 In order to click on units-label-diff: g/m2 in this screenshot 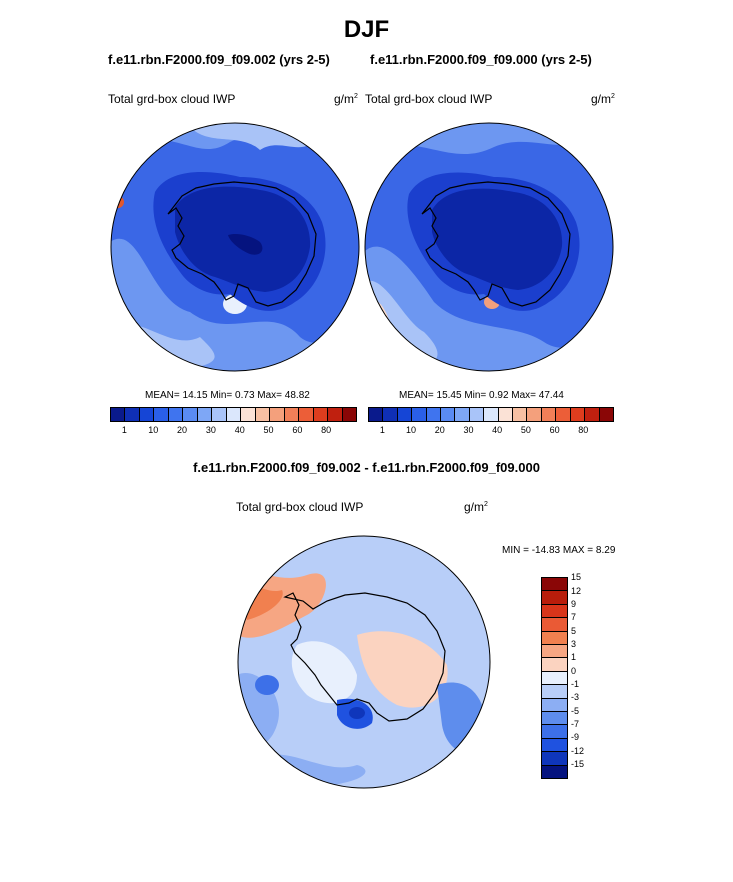, I will do `click(476, 507)`.